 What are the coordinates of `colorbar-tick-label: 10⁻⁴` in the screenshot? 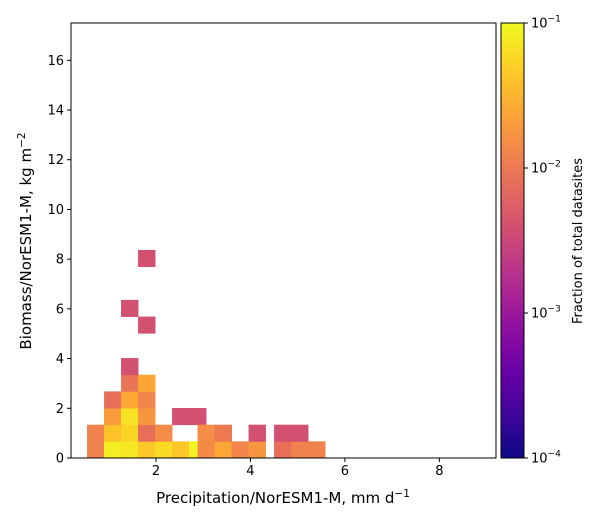 It's located at (546, 458).